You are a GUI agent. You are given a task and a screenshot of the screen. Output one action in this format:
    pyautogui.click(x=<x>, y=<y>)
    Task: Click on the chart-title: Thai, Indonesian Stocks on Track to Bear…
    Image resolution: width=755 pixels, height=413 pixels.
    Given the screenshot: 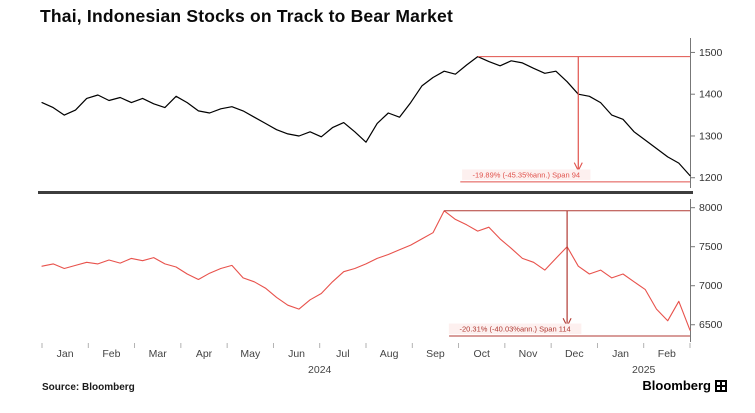 What is the action you would take?
    pyautogui.click(x=246, y=16)
    